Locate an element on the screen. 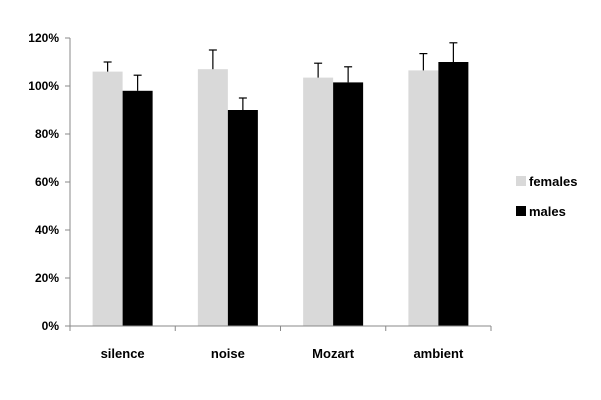  x-tick-label: silence is located at coordinates (123, 353).